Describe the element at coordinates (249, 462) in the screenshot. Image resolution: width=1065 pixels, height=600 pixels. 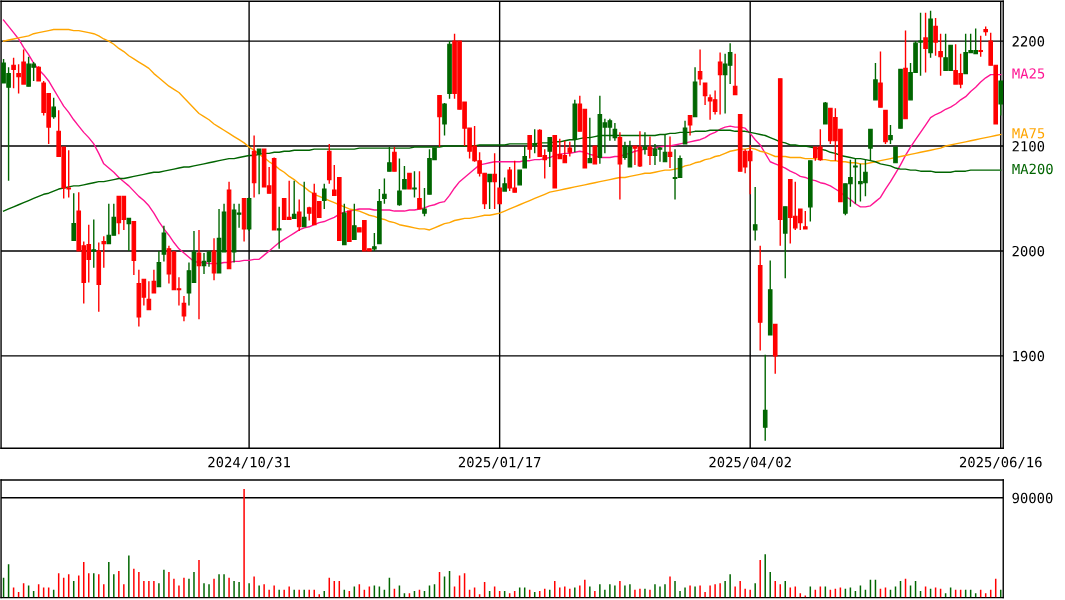
I see `x-tick-label: 2024/10/31` at that location.